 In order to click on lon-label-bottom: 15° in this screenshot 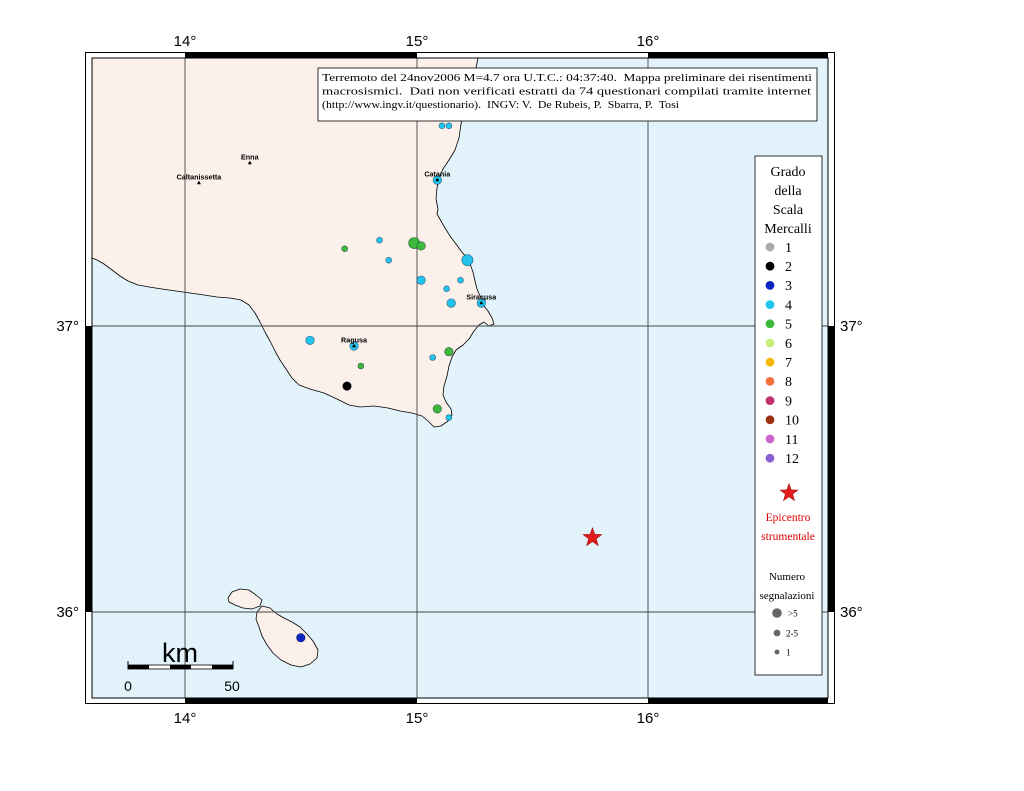, I will do `click(417, 718)`.